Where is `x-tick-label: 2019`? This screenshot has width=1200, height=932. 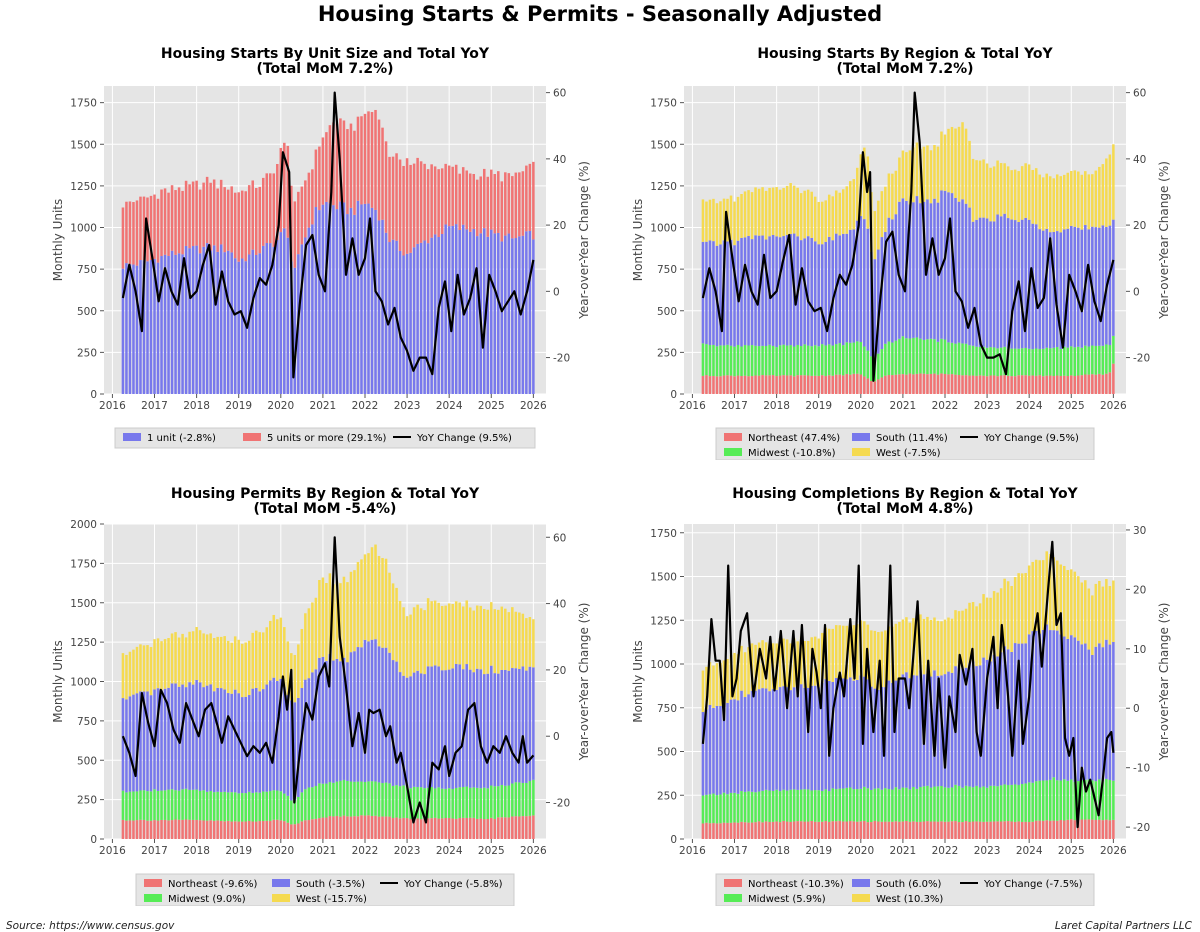
x-tick-label: 2019 is located at coordinates (238, 406).